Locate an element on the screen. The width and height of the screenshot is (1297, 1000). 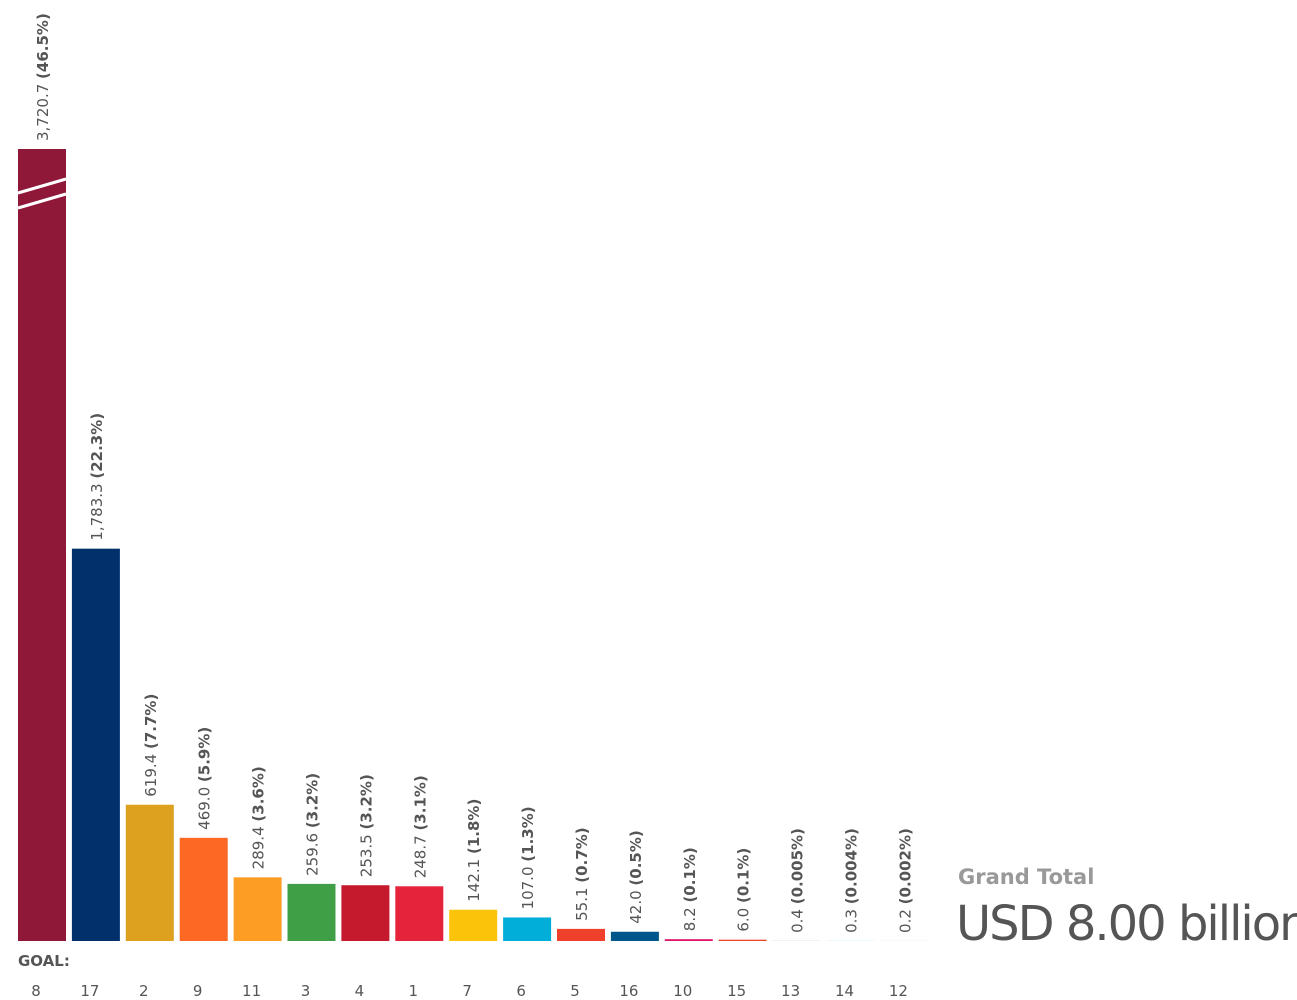
percent-text: (7.7%) is located at coordinates (151, 721).